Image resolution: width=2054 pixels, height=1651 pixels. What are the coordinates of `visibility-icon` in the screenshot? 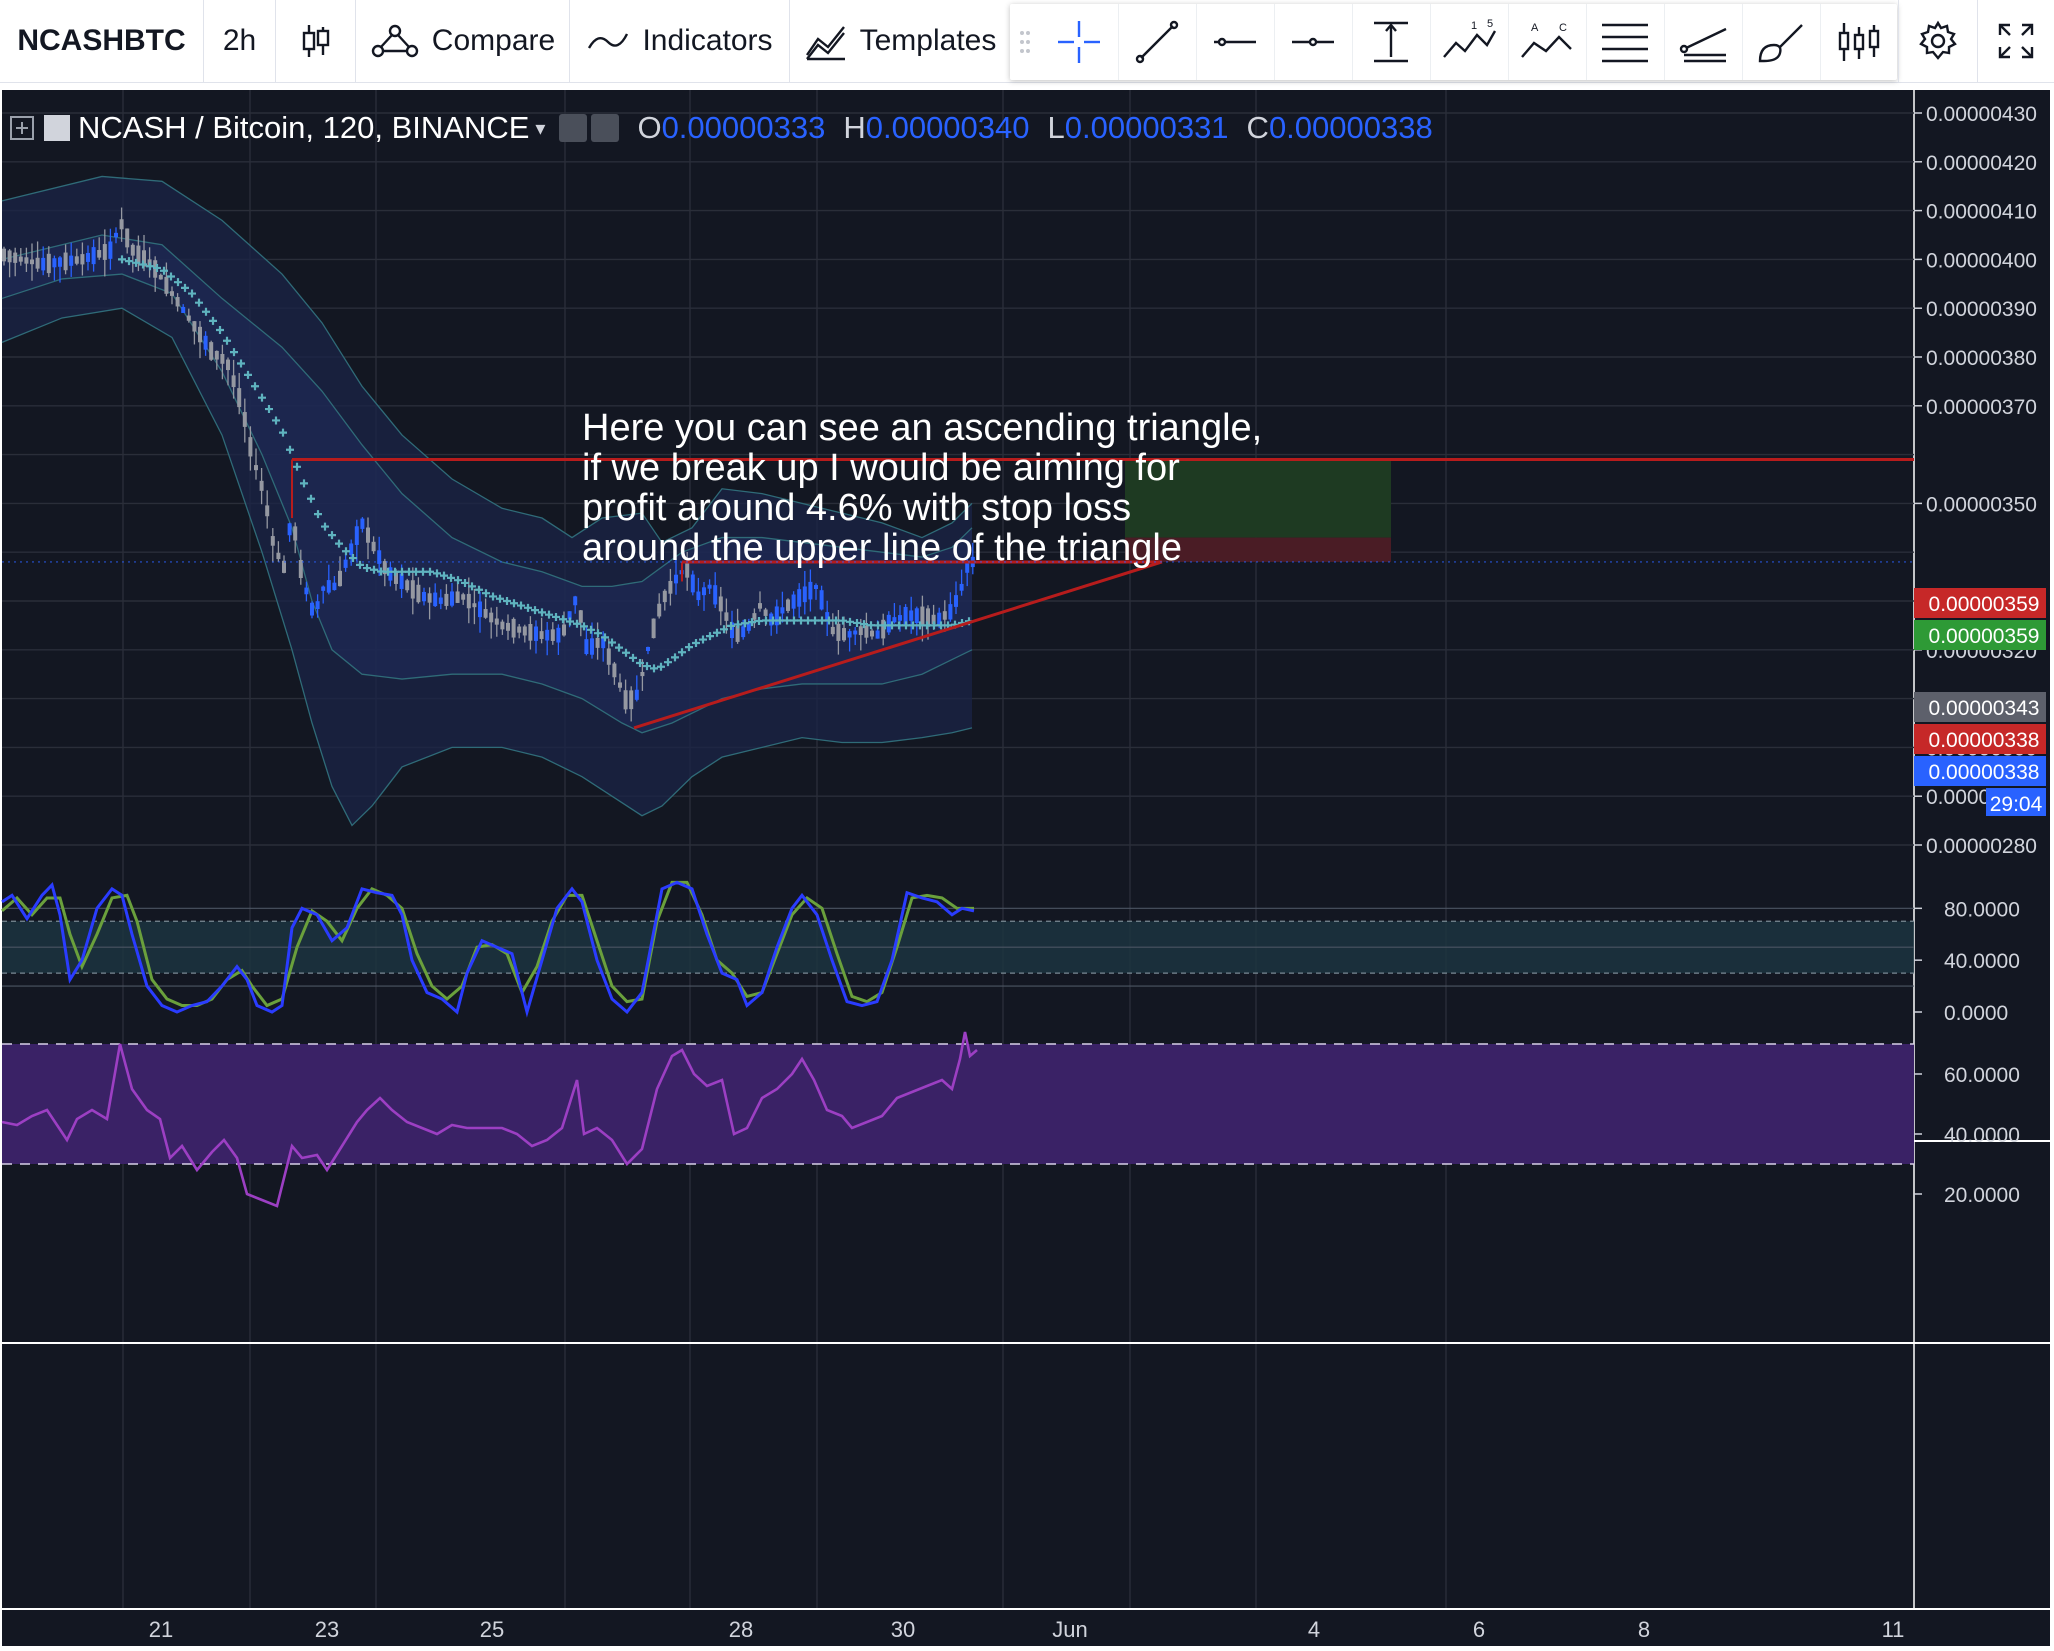 It's located at (573, 128).